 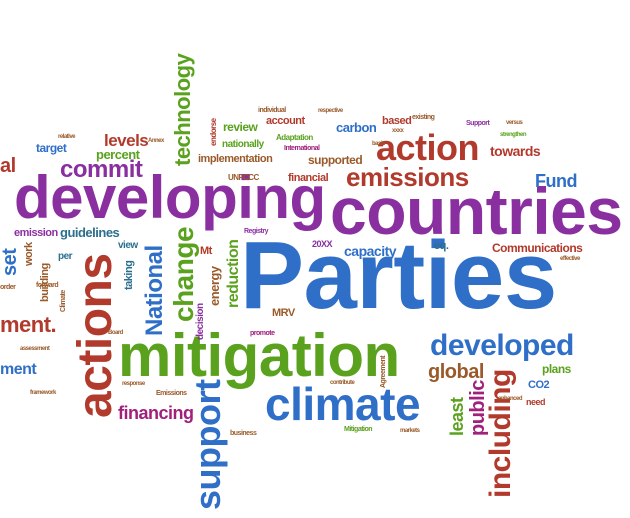 I want to click on word-including: including, so click(x=500, y=433).